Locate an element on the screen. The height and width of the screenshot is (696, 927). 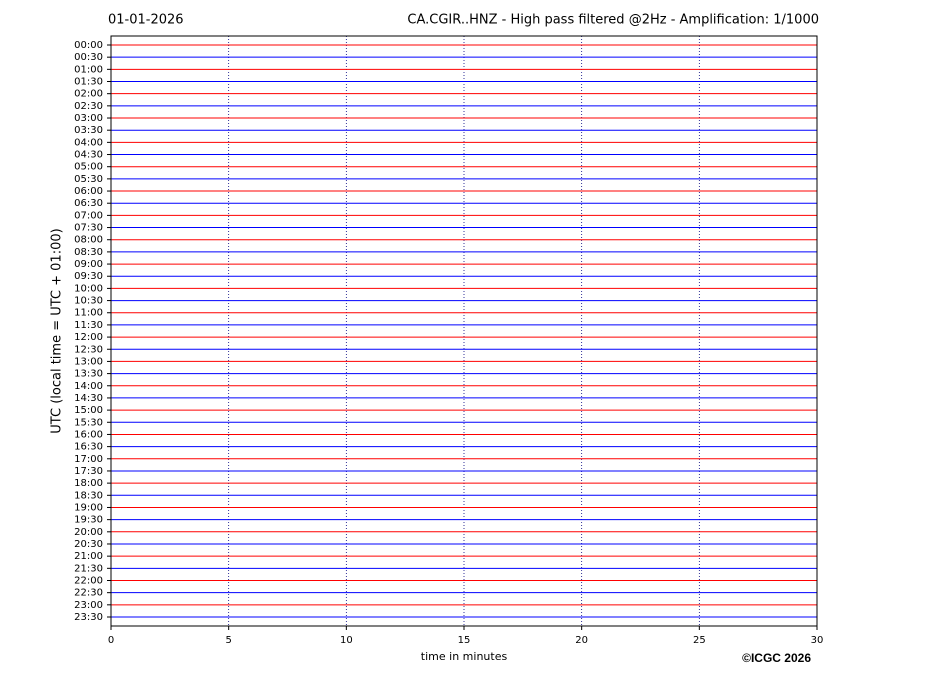
y-tick-label: 09:30 is located at coordinates (88, 276).